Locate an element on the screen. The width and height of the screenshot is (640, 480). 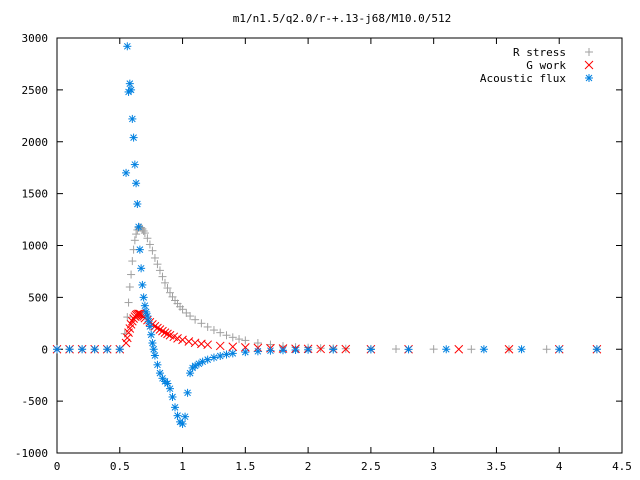
x-tick-label: 2 is located at coordinates (308, 466).